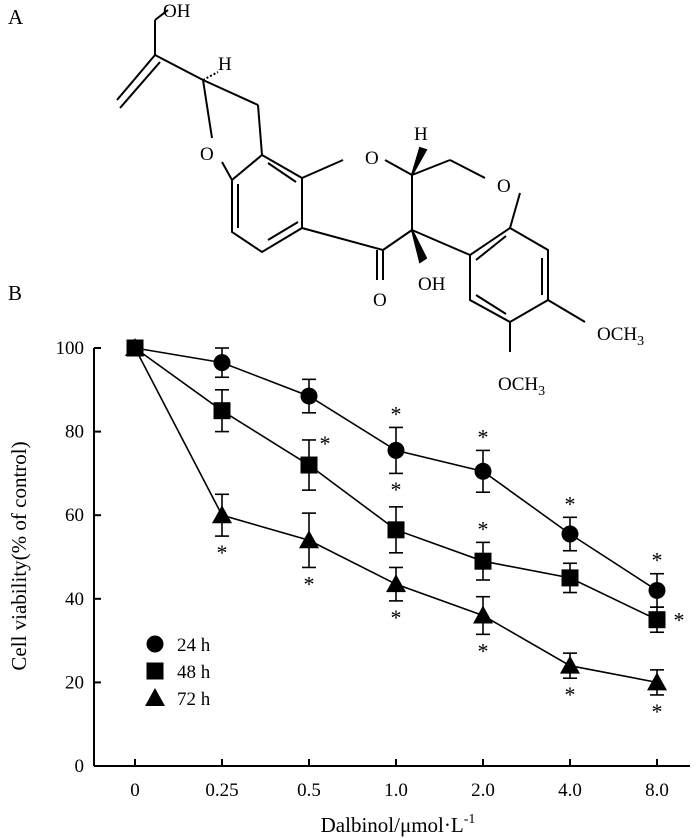 The width and height of the screenshot is (700, 838). I want to click on legend-item: 48 h, so click(178, 672).